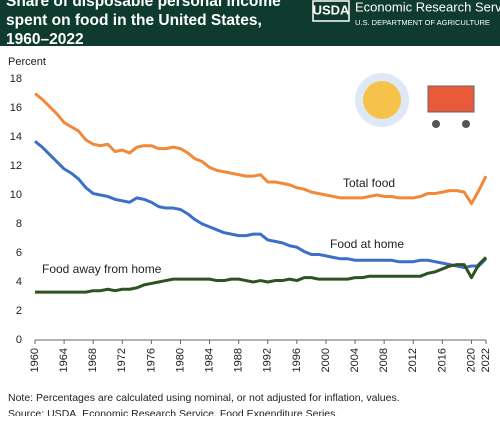 The height and width of the screenshot is (421, 500). What do you see at coordinates (384, 360) in the screenshot?
I see `x-tick-label: 2008` at bounding box center [384, 360].